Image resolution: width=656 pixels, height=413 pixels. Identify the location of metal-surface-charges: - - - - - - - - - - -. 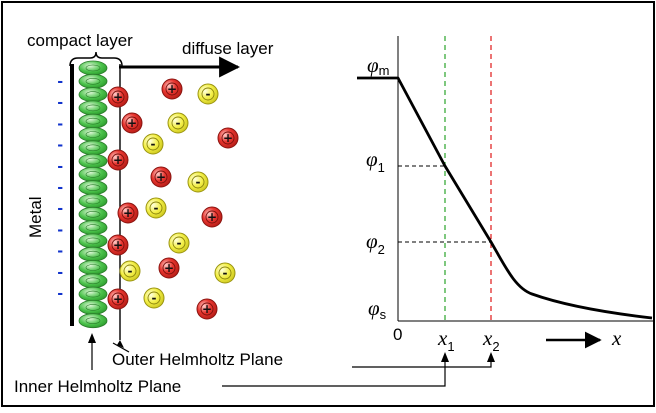
(60, 188).